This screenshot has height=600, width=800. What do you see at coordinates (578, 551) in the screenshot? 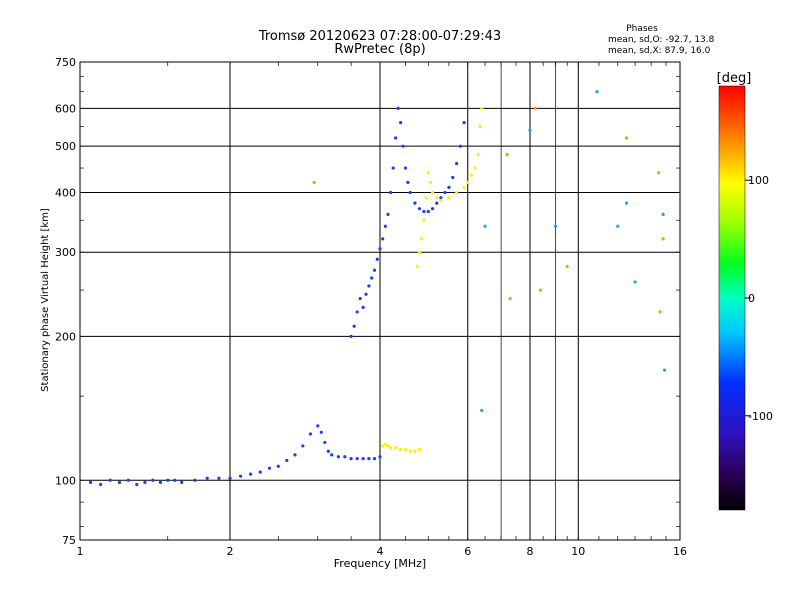
I see `x-tick-label: 10` at bounding box center [578, 551].